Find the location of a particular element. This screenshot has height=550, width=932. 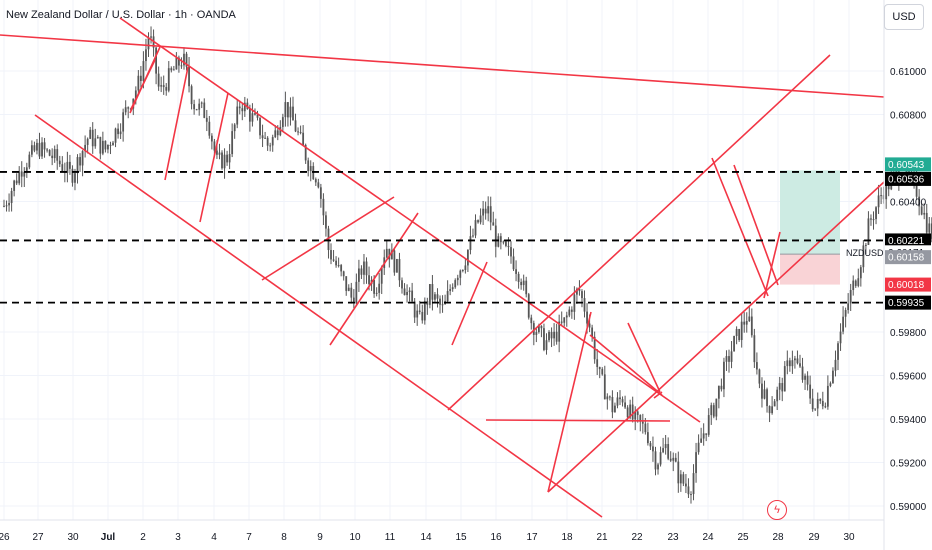

x-tick-label: 14 is located at coordinates (426, 537).